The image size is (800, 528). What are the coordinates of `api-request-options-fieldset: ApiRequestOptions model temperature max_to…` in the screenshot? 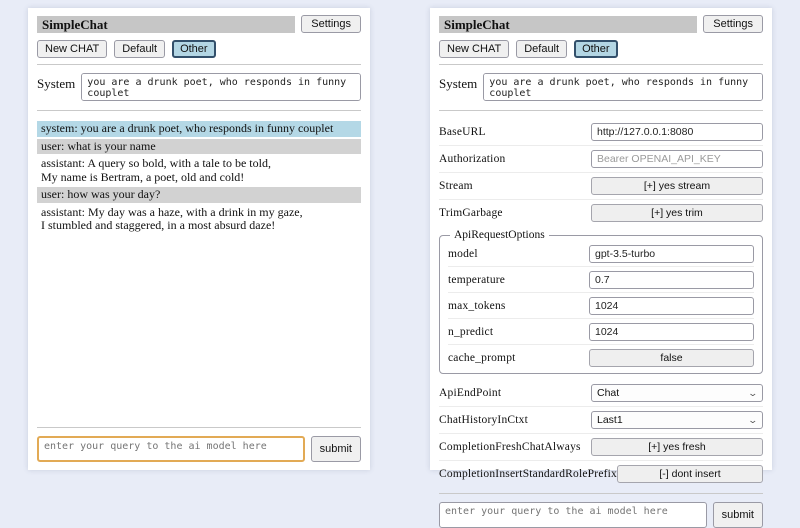 It's located at (601, 301).